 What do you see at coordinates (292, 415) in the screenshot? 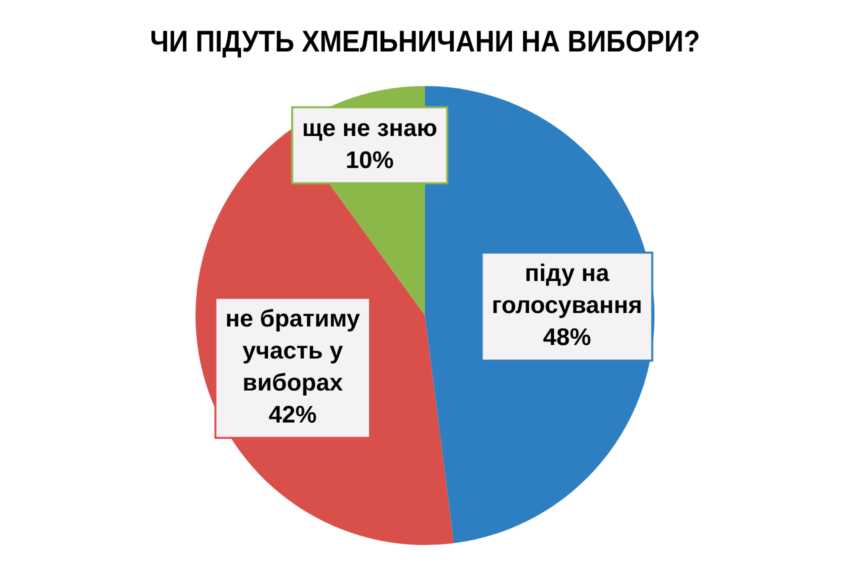
I see `data-label: 42%` at bounding box center [292, 415].